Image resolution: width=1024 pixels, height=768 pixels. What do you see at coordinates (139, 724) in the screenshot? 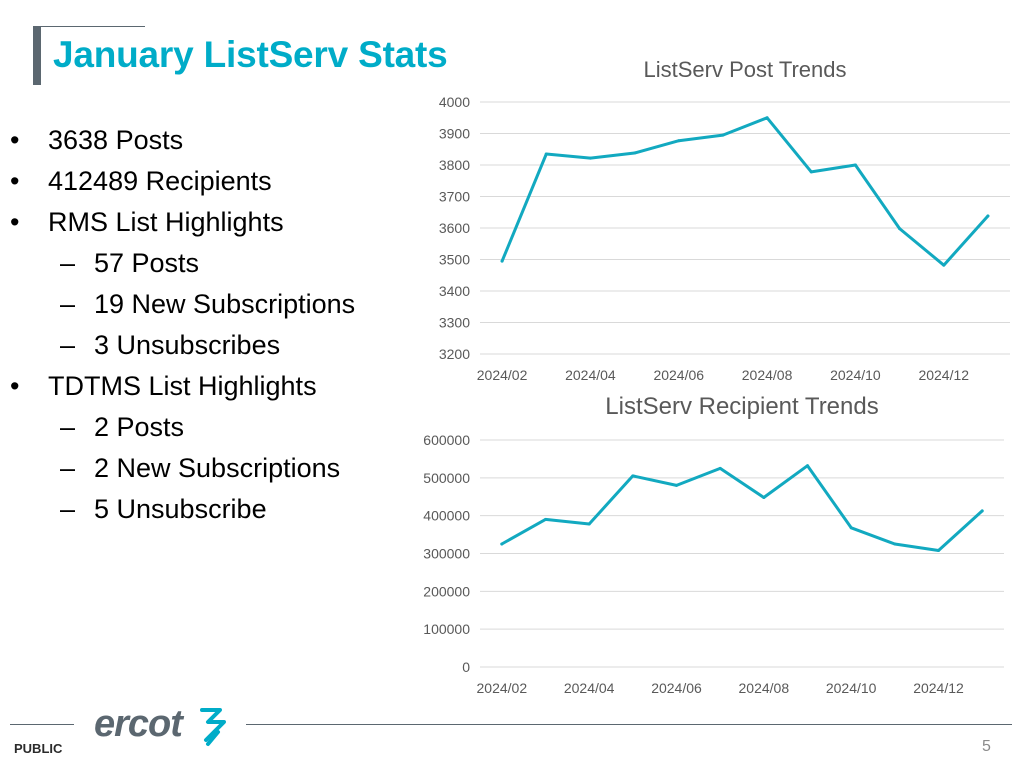
I see `svg-text: ercot` at bounding box center [139, 724].